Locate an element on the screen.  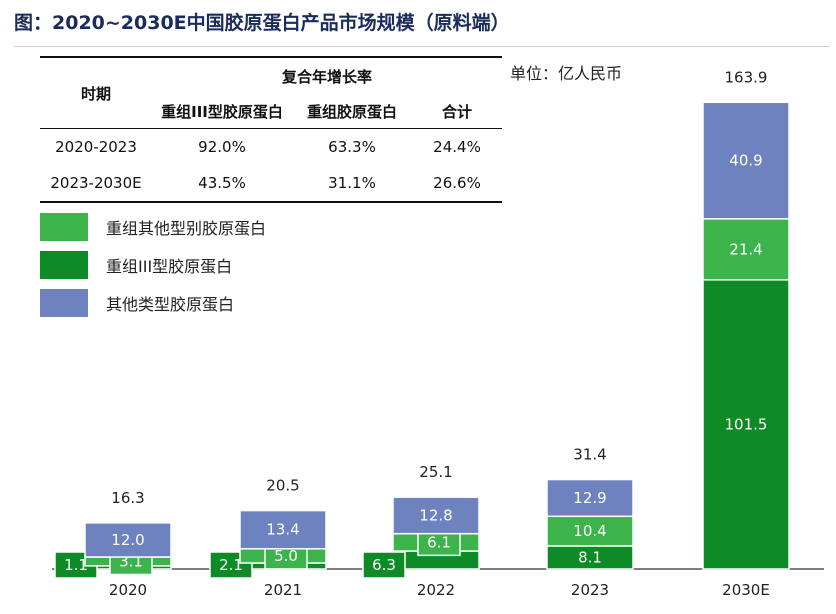
row-value: 26.6% is located at coordinates (457, 183).